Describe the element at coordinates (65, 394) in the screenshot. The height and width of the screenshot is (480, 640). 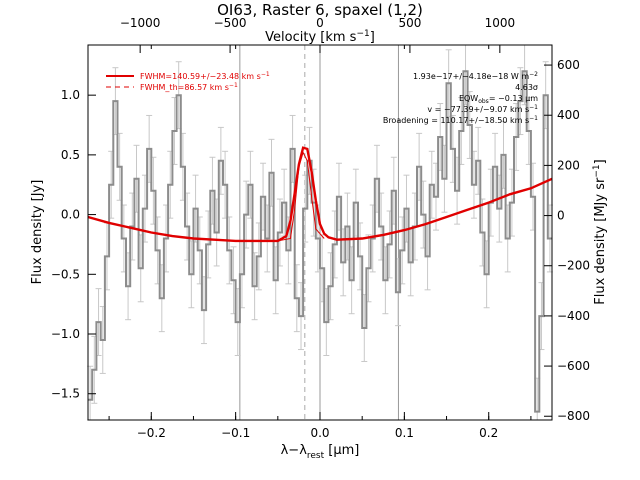
I see `y-tick-label: −1.5` at that location.